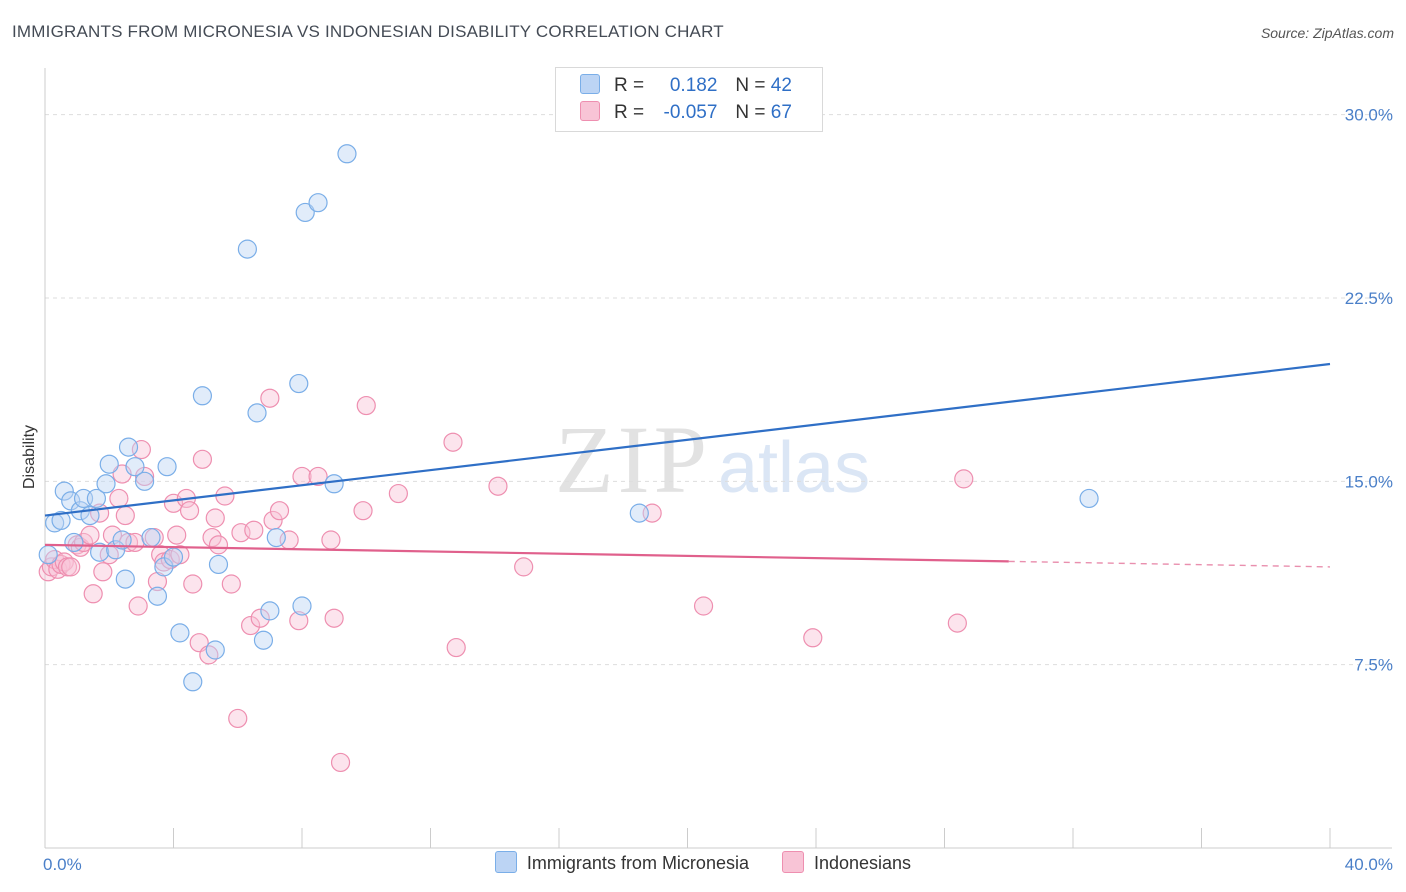  What do you see at coordinates (1369, 115) in the screenshot?
I see `y-tick-label: 30.0%` at bounding box center [1369, 115].